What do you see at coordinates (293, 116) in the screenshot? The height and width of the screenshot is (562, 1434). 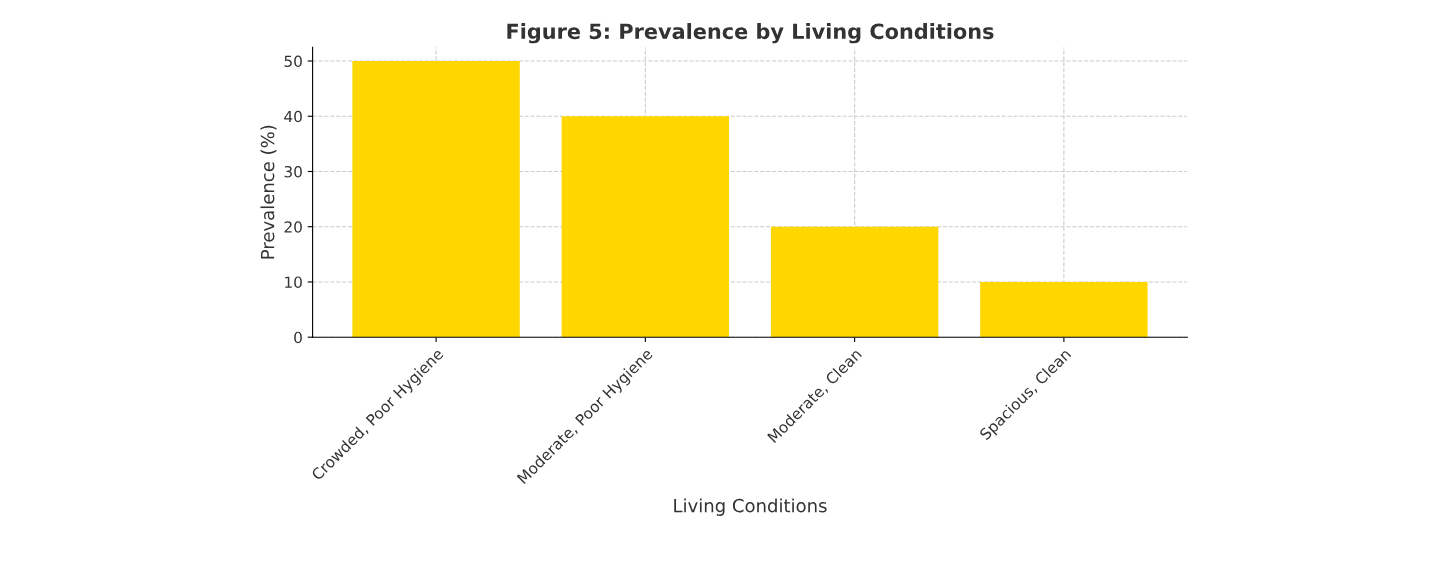 I see `y-tick-label: 40` at bounding box center [293, 116].